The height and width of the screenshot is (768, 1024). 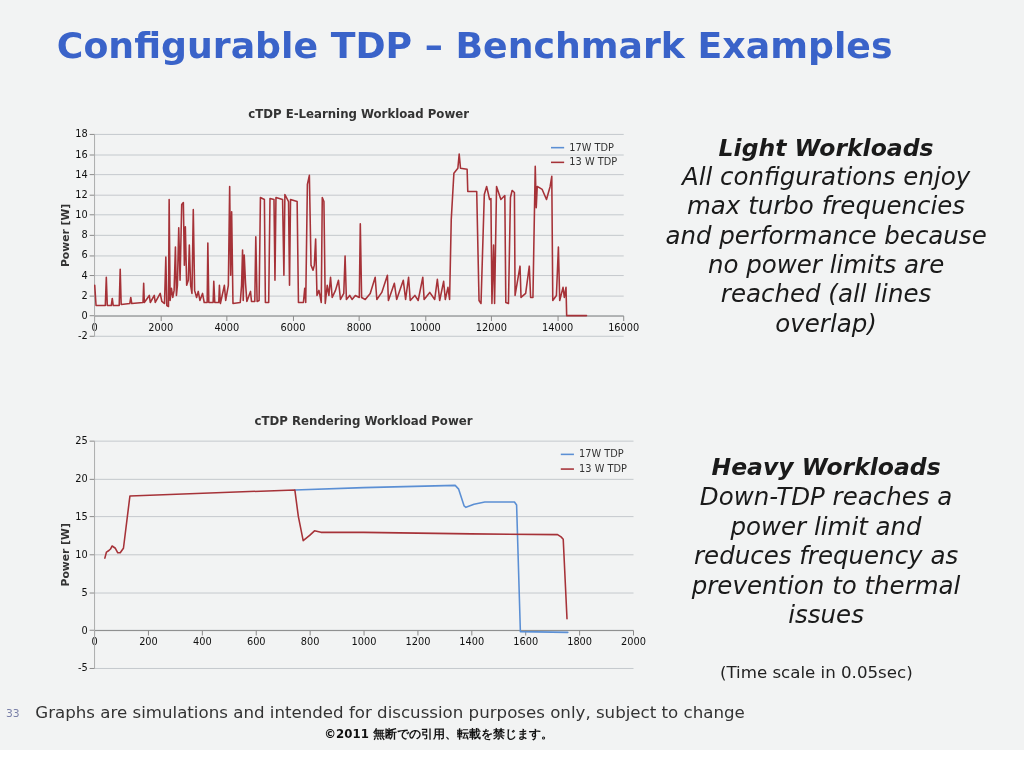 I want to click on x-tick-label: 600, so click(x=256, y=642).